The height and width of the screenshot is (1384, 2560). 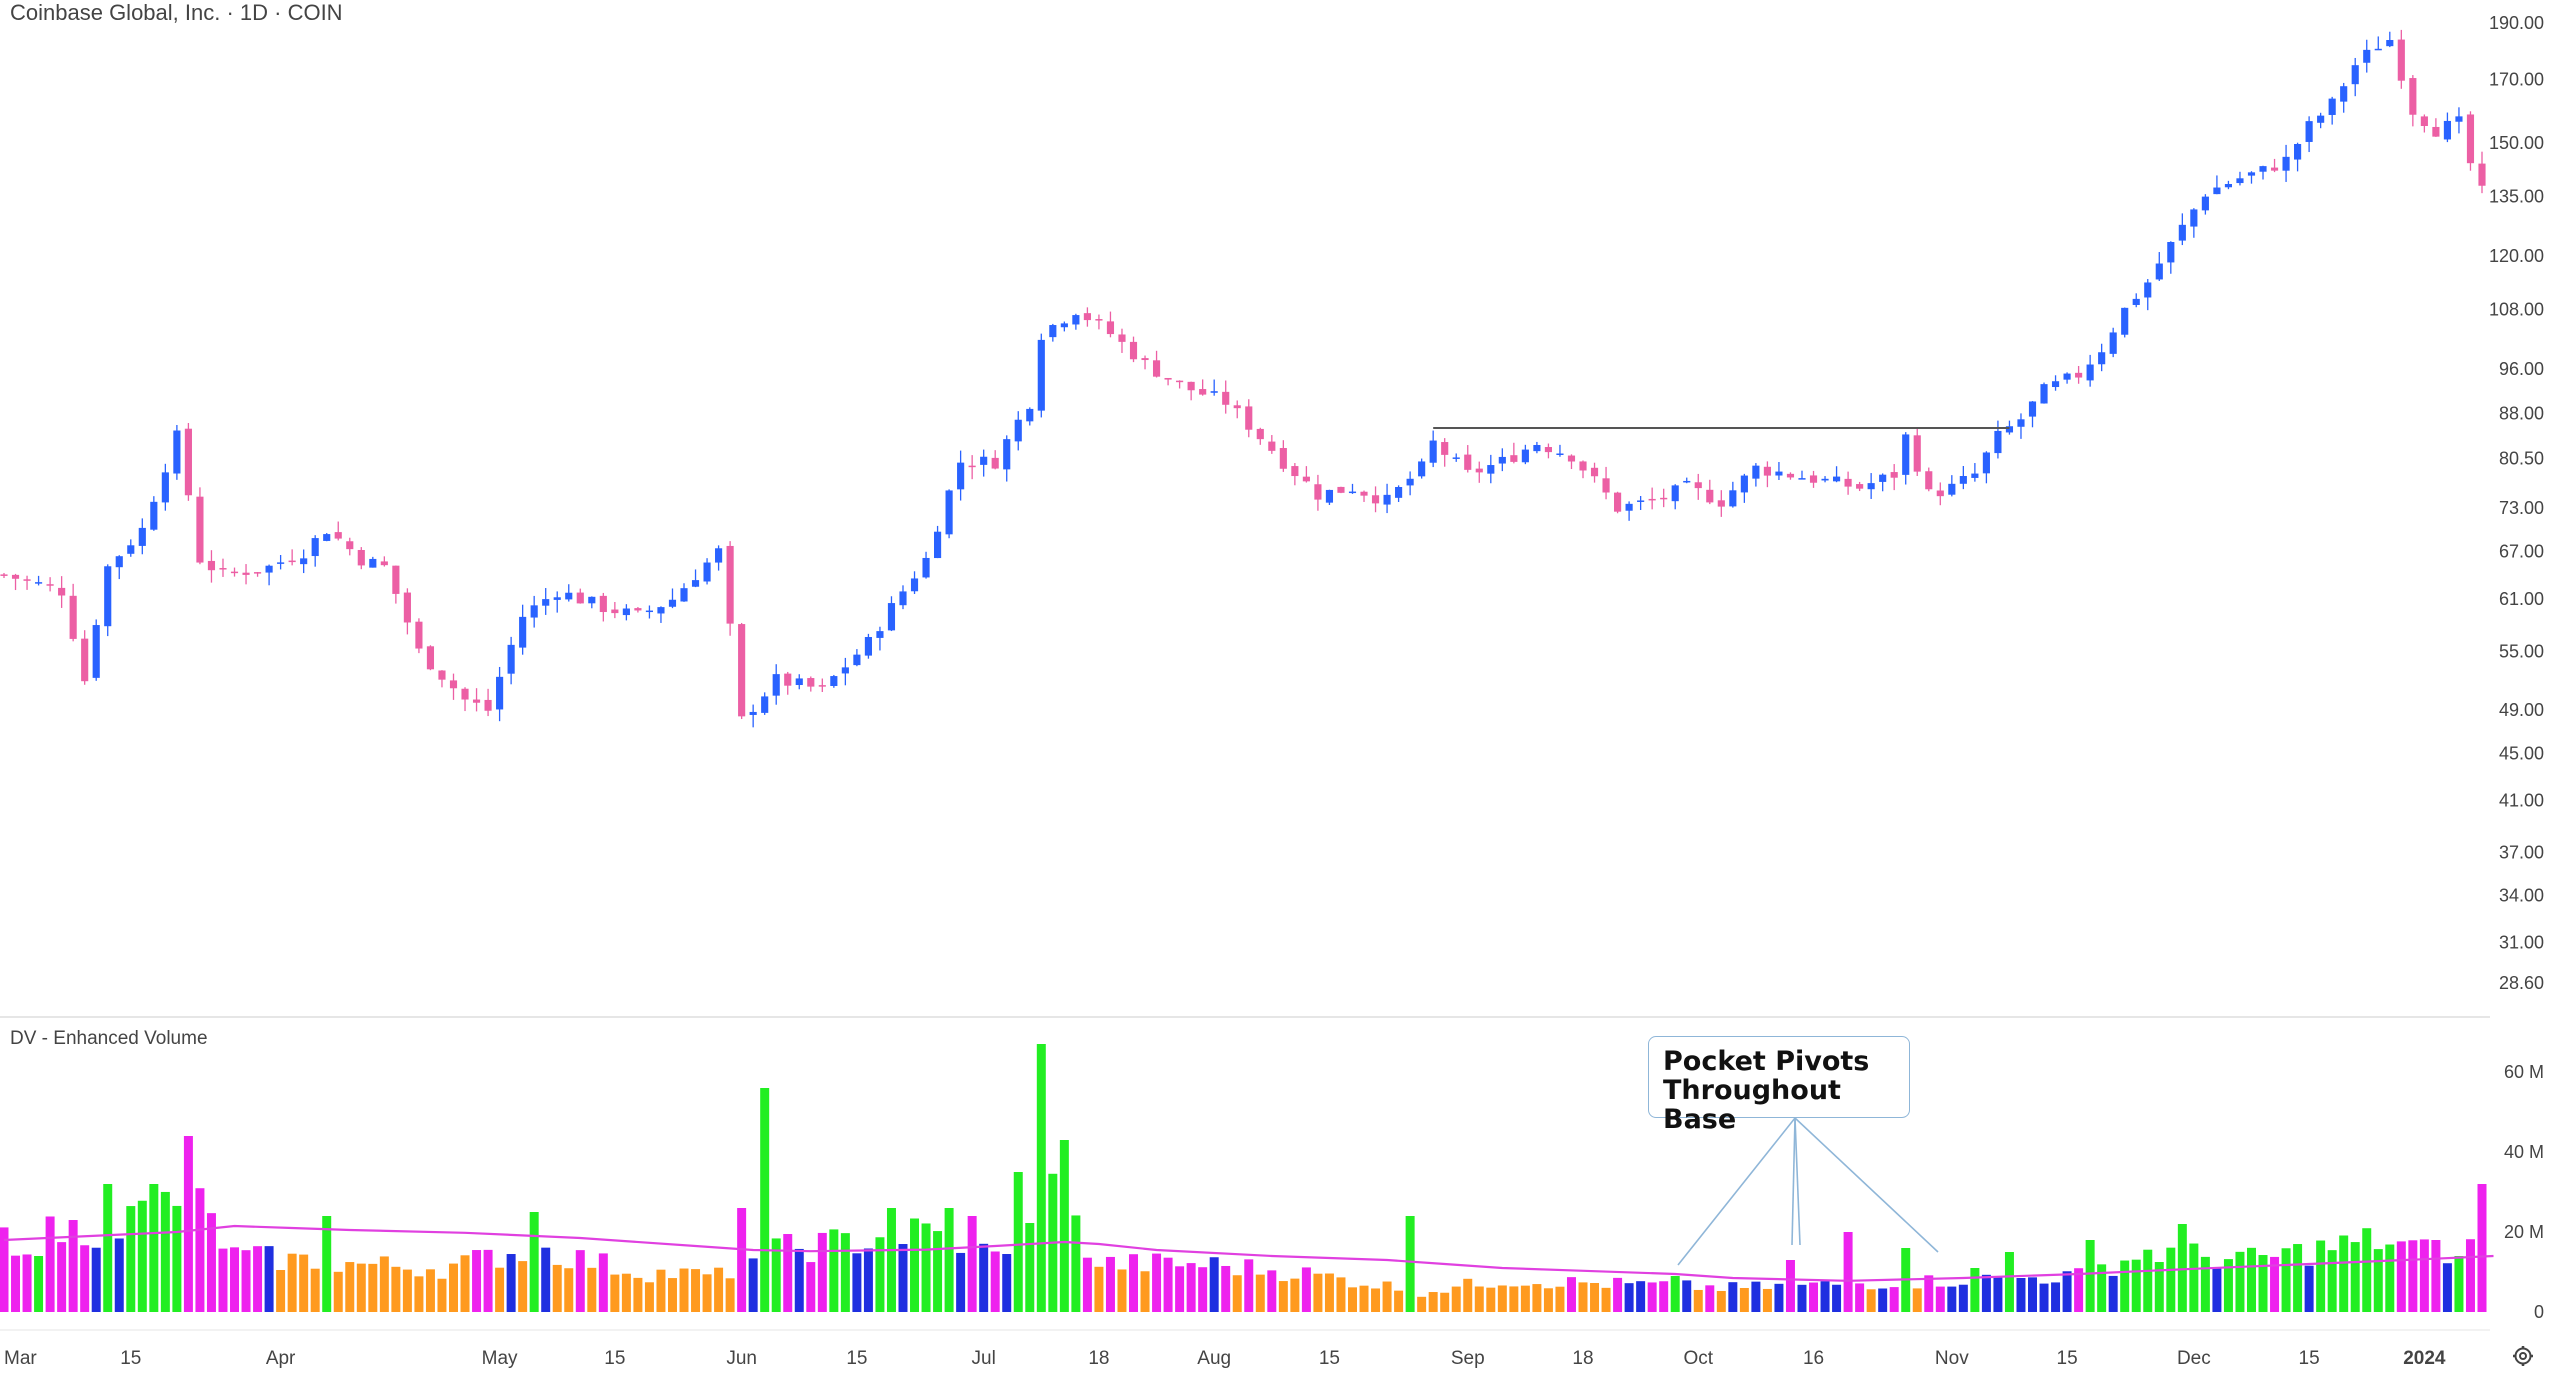 I want to click on time-tick-label: 16, so click(x=1813, y=1358).